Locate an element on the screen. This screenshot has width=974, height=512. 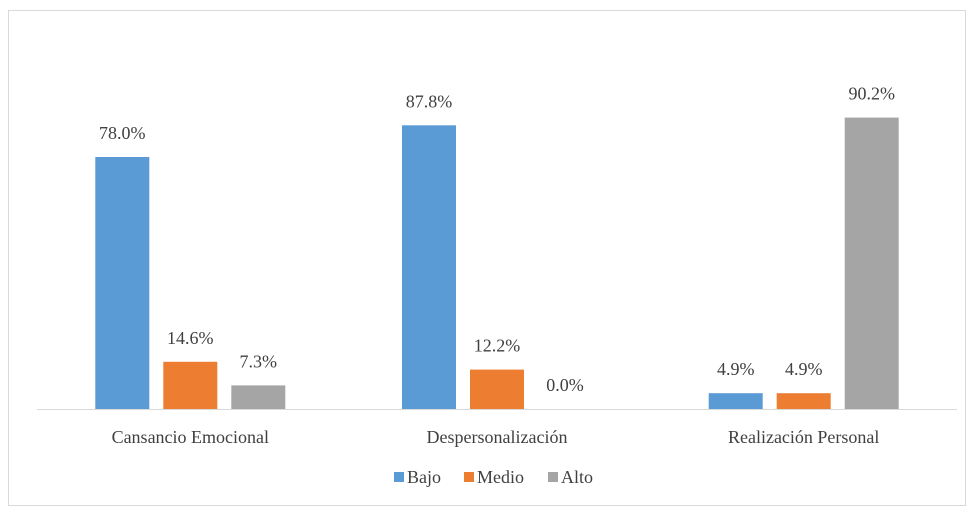
legend: Bajo Medio Alto is located at coordinates (493, 477).